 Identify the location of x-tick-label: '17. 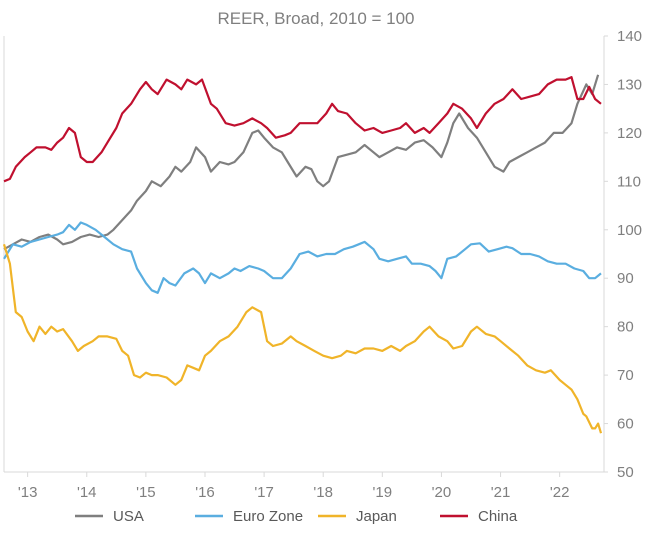
(264, 492).